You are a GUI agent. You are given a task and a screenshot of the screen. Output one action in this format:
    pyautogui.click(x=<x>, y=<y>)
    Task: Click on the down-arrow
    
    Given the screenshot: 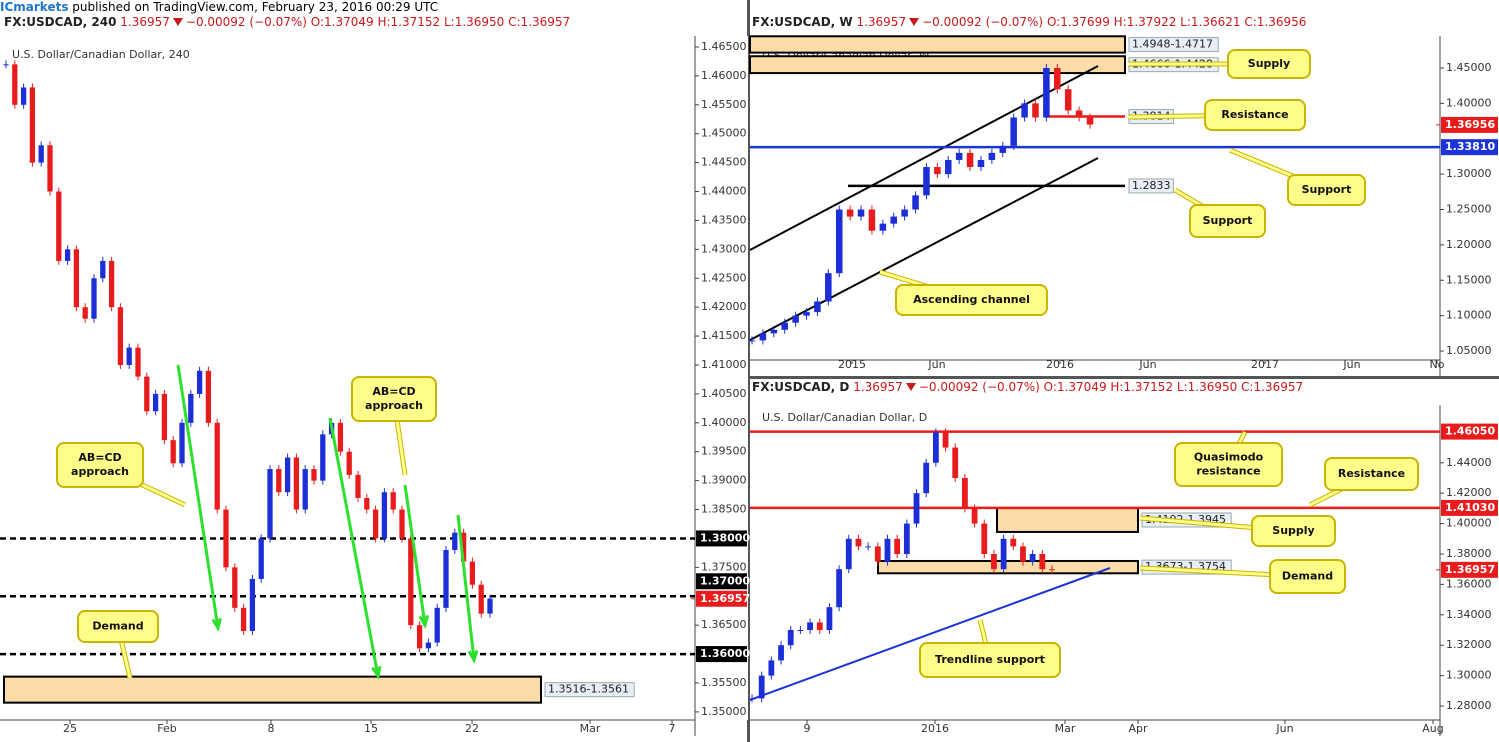 What is the action you would take?
    pyautogui.click(x=910, y=387)
    